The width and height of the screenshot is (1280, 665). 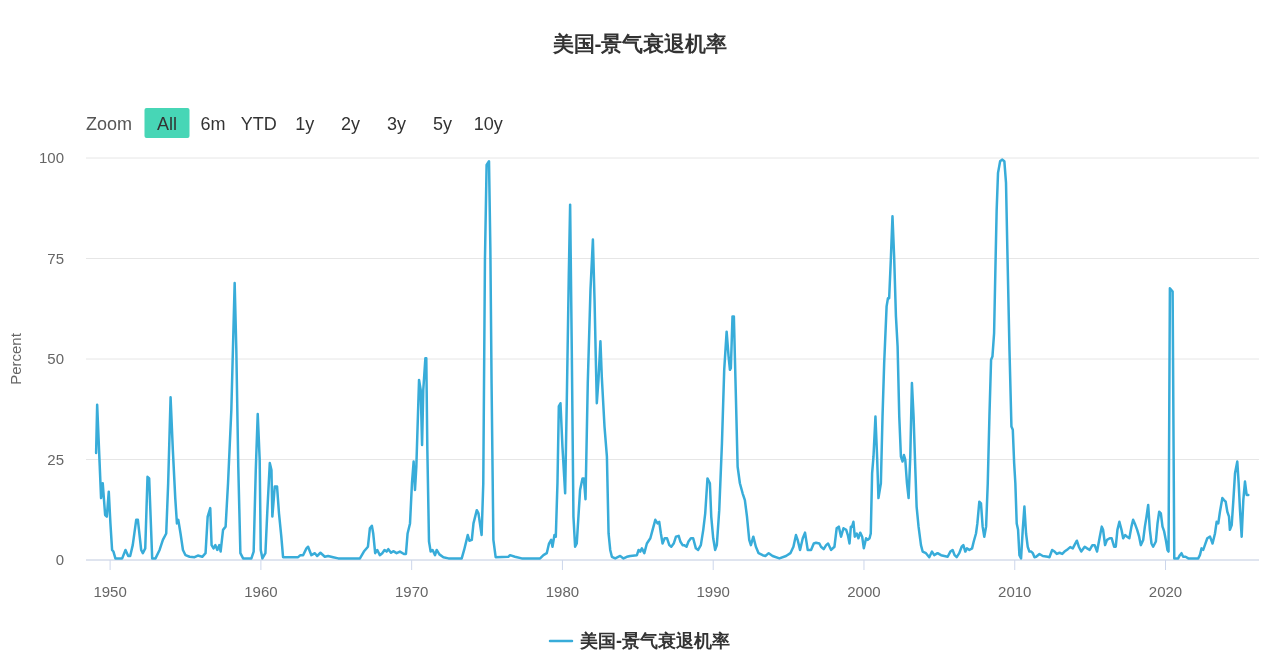 I want to click on x-tick-label: 1990, so click(x=713, y=591).